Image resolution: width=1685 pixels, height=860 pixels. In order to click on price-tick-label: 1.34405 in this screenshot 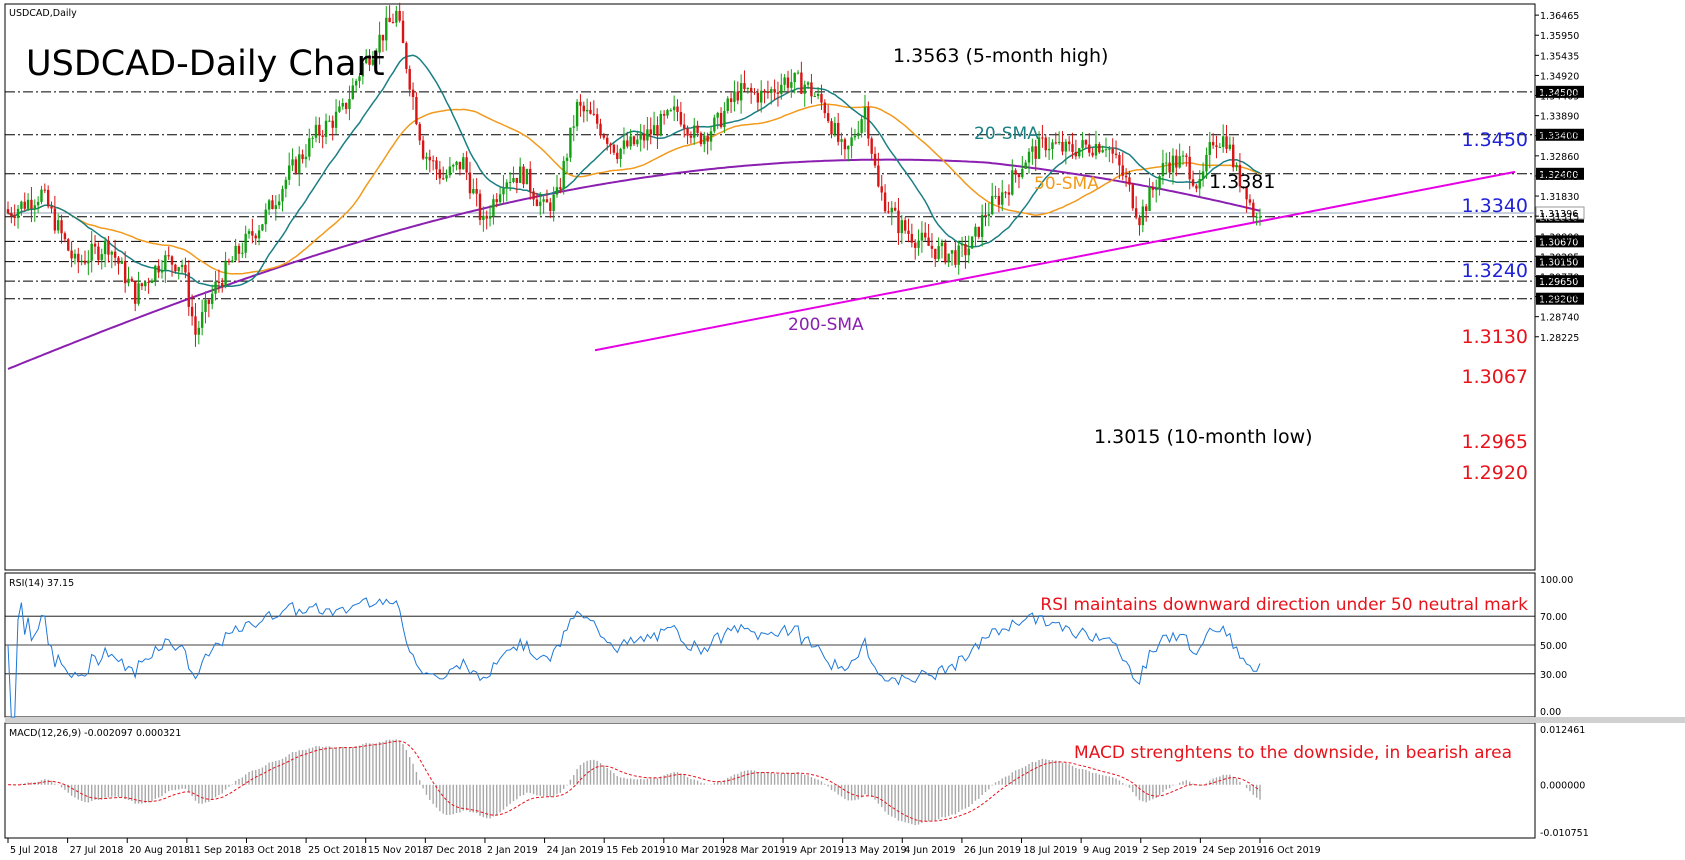, I will do `click(1559, 97)`.